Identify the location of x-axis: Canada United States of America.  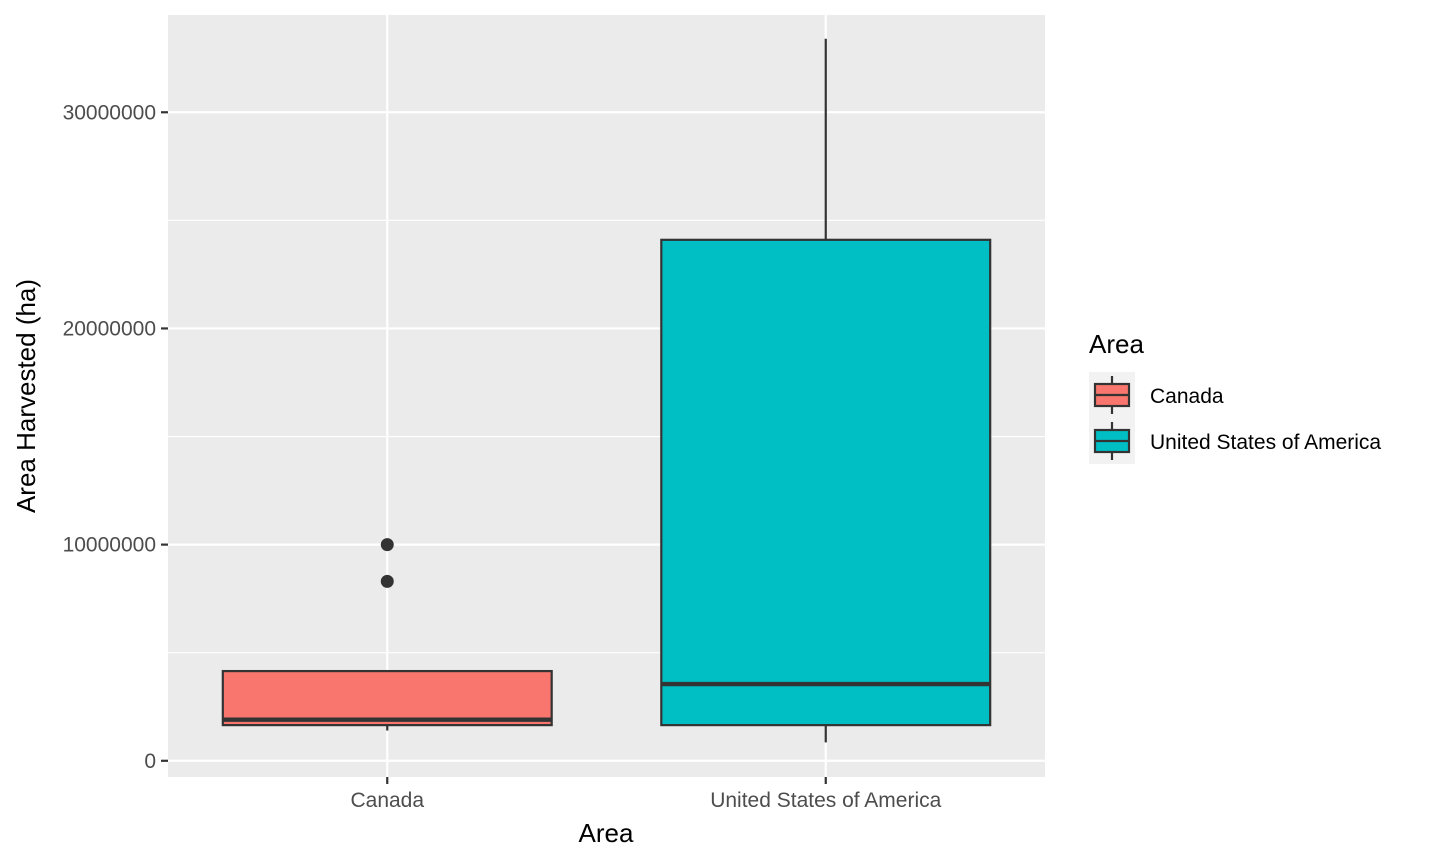
(646, 794).